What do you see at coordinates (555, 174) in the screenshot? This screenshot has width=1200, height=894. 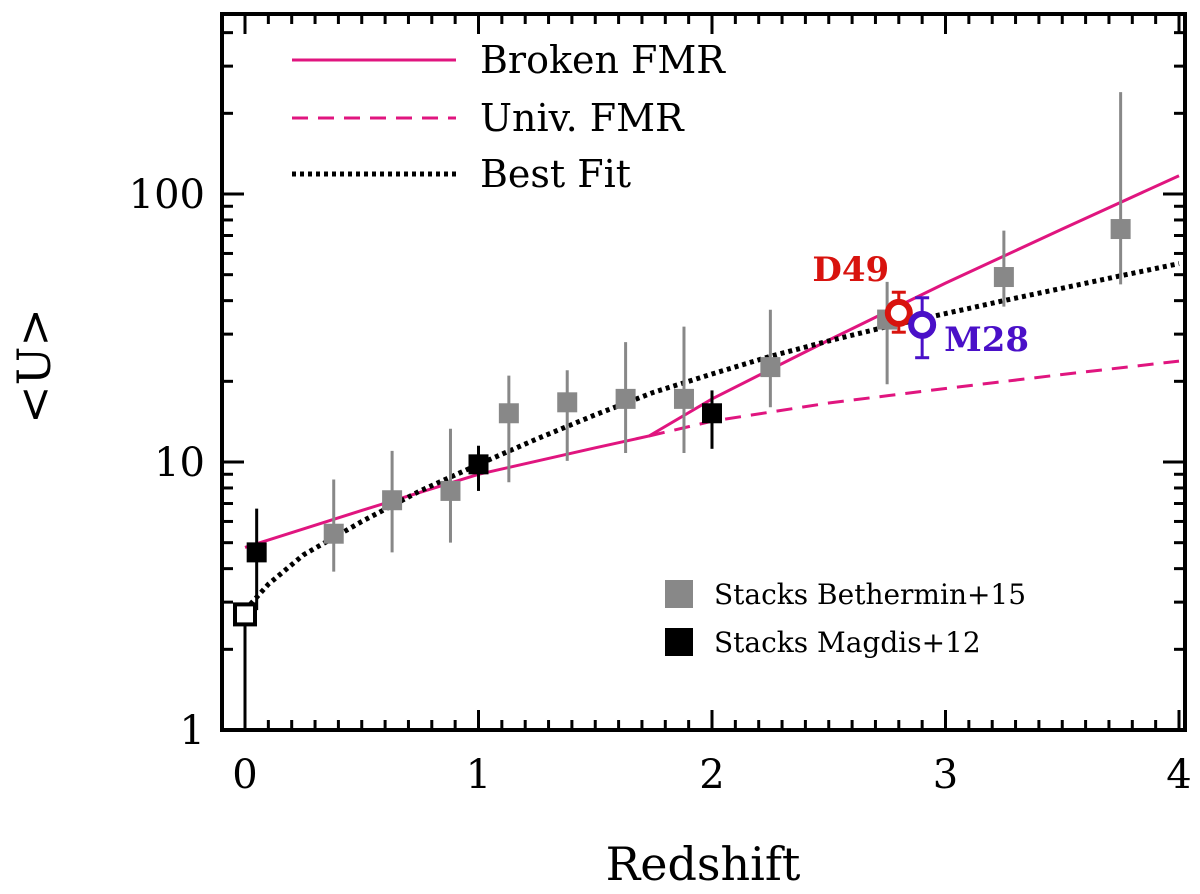 I see `legend-label: Best Fit` at bounding box center [555, 174].